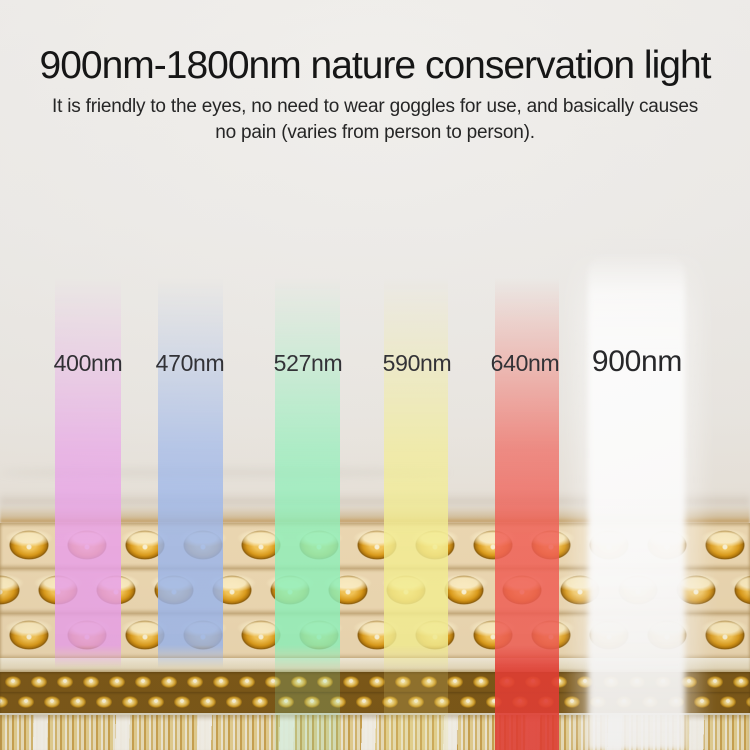  Describe the element at coordinates (190, 375) in the screenshot. I see `bar-470nm` at that location.